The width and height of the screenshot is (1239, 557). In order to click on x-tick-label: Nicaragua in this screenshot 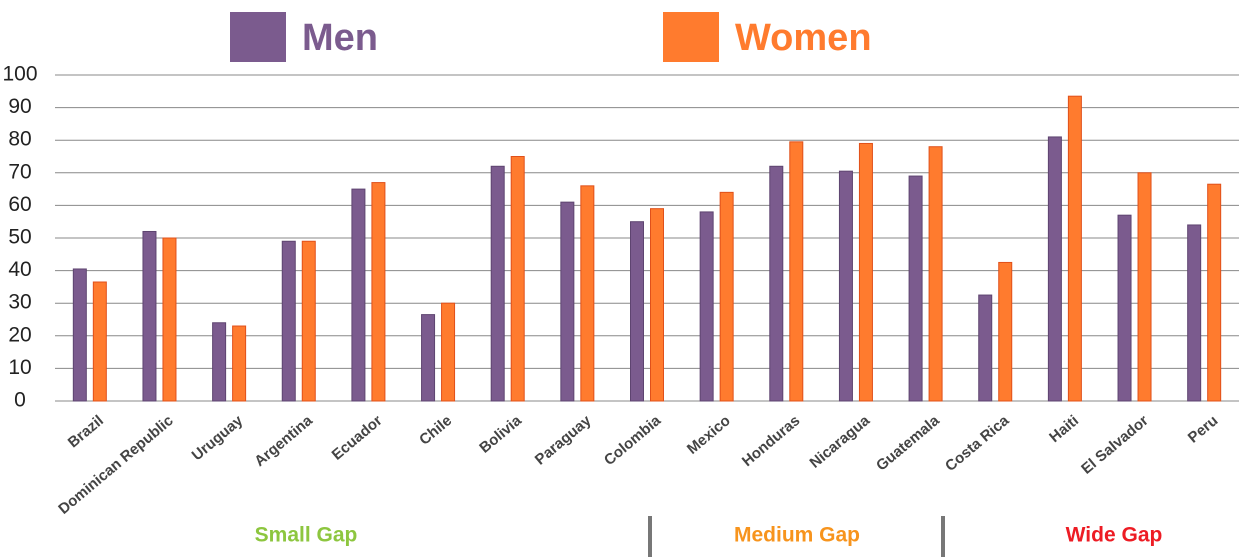, I will do `click(840, 442)`.